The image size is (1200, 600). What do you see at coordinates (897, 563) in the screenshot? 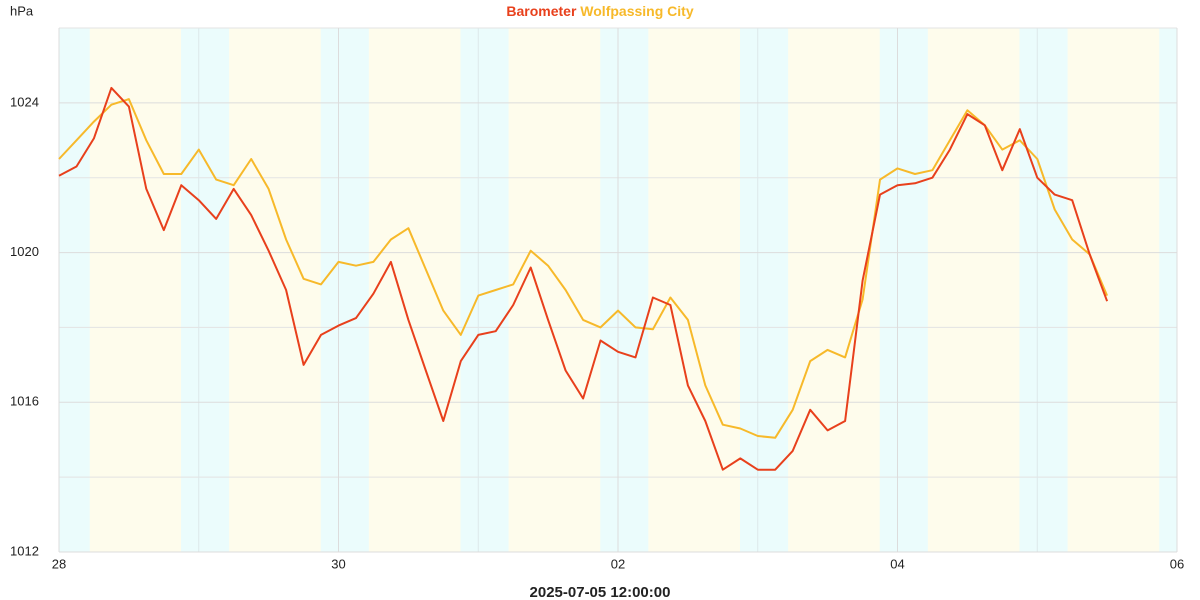
I see `x-tick-label: 04` at bounding box center [897, 563].